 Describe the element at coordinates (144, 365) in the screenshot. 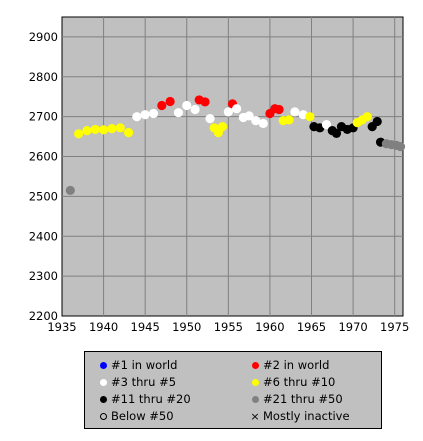

I see `legend-label: #1 in world` at that location.